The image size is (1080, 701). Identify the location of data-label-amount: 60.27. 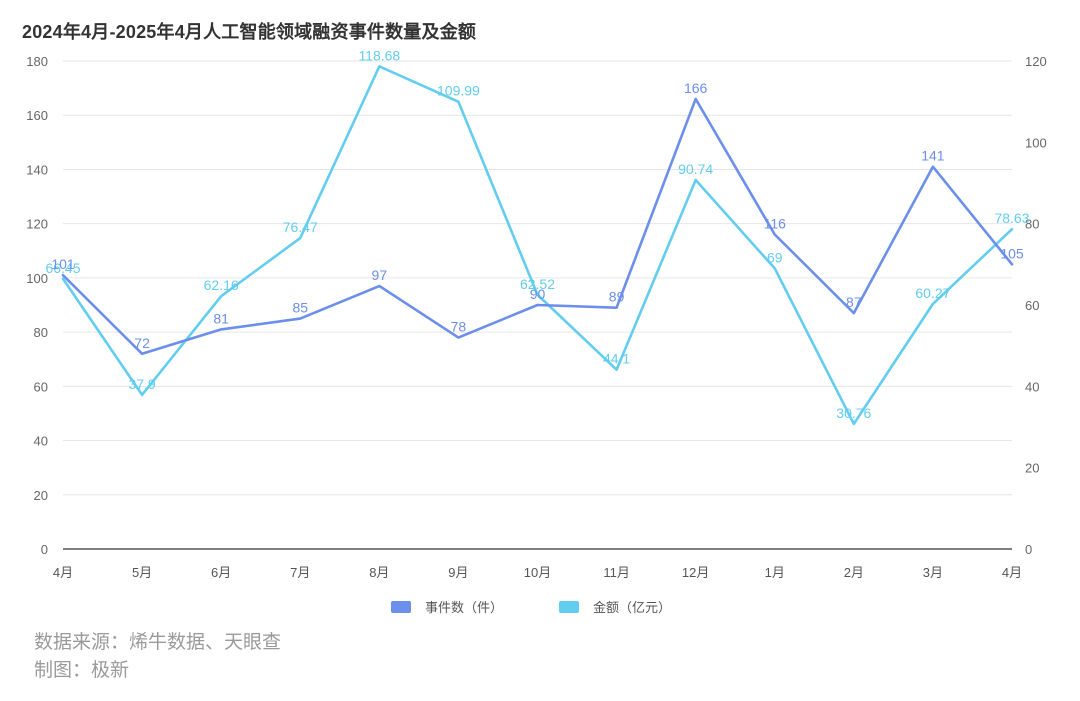
(932, 293).